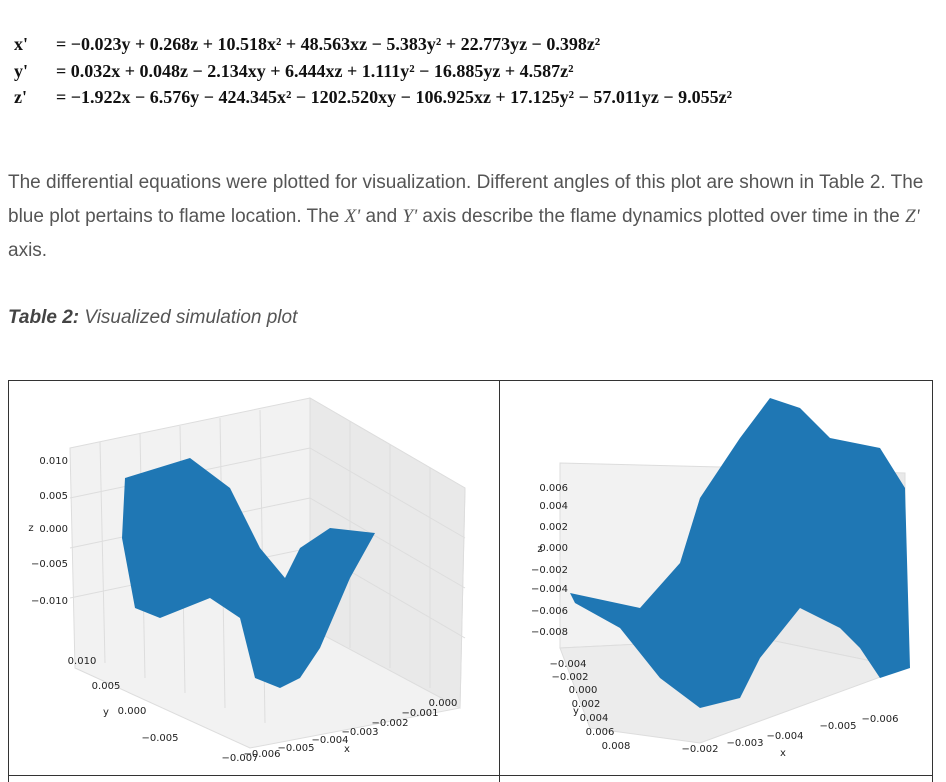 Image resolution: width=946 pixels, height=782 pixels. What do you see at coordinates (443, 703) in the screenshot?
I see `x-tick-label: 0.000` at bounding box center [443, 703].